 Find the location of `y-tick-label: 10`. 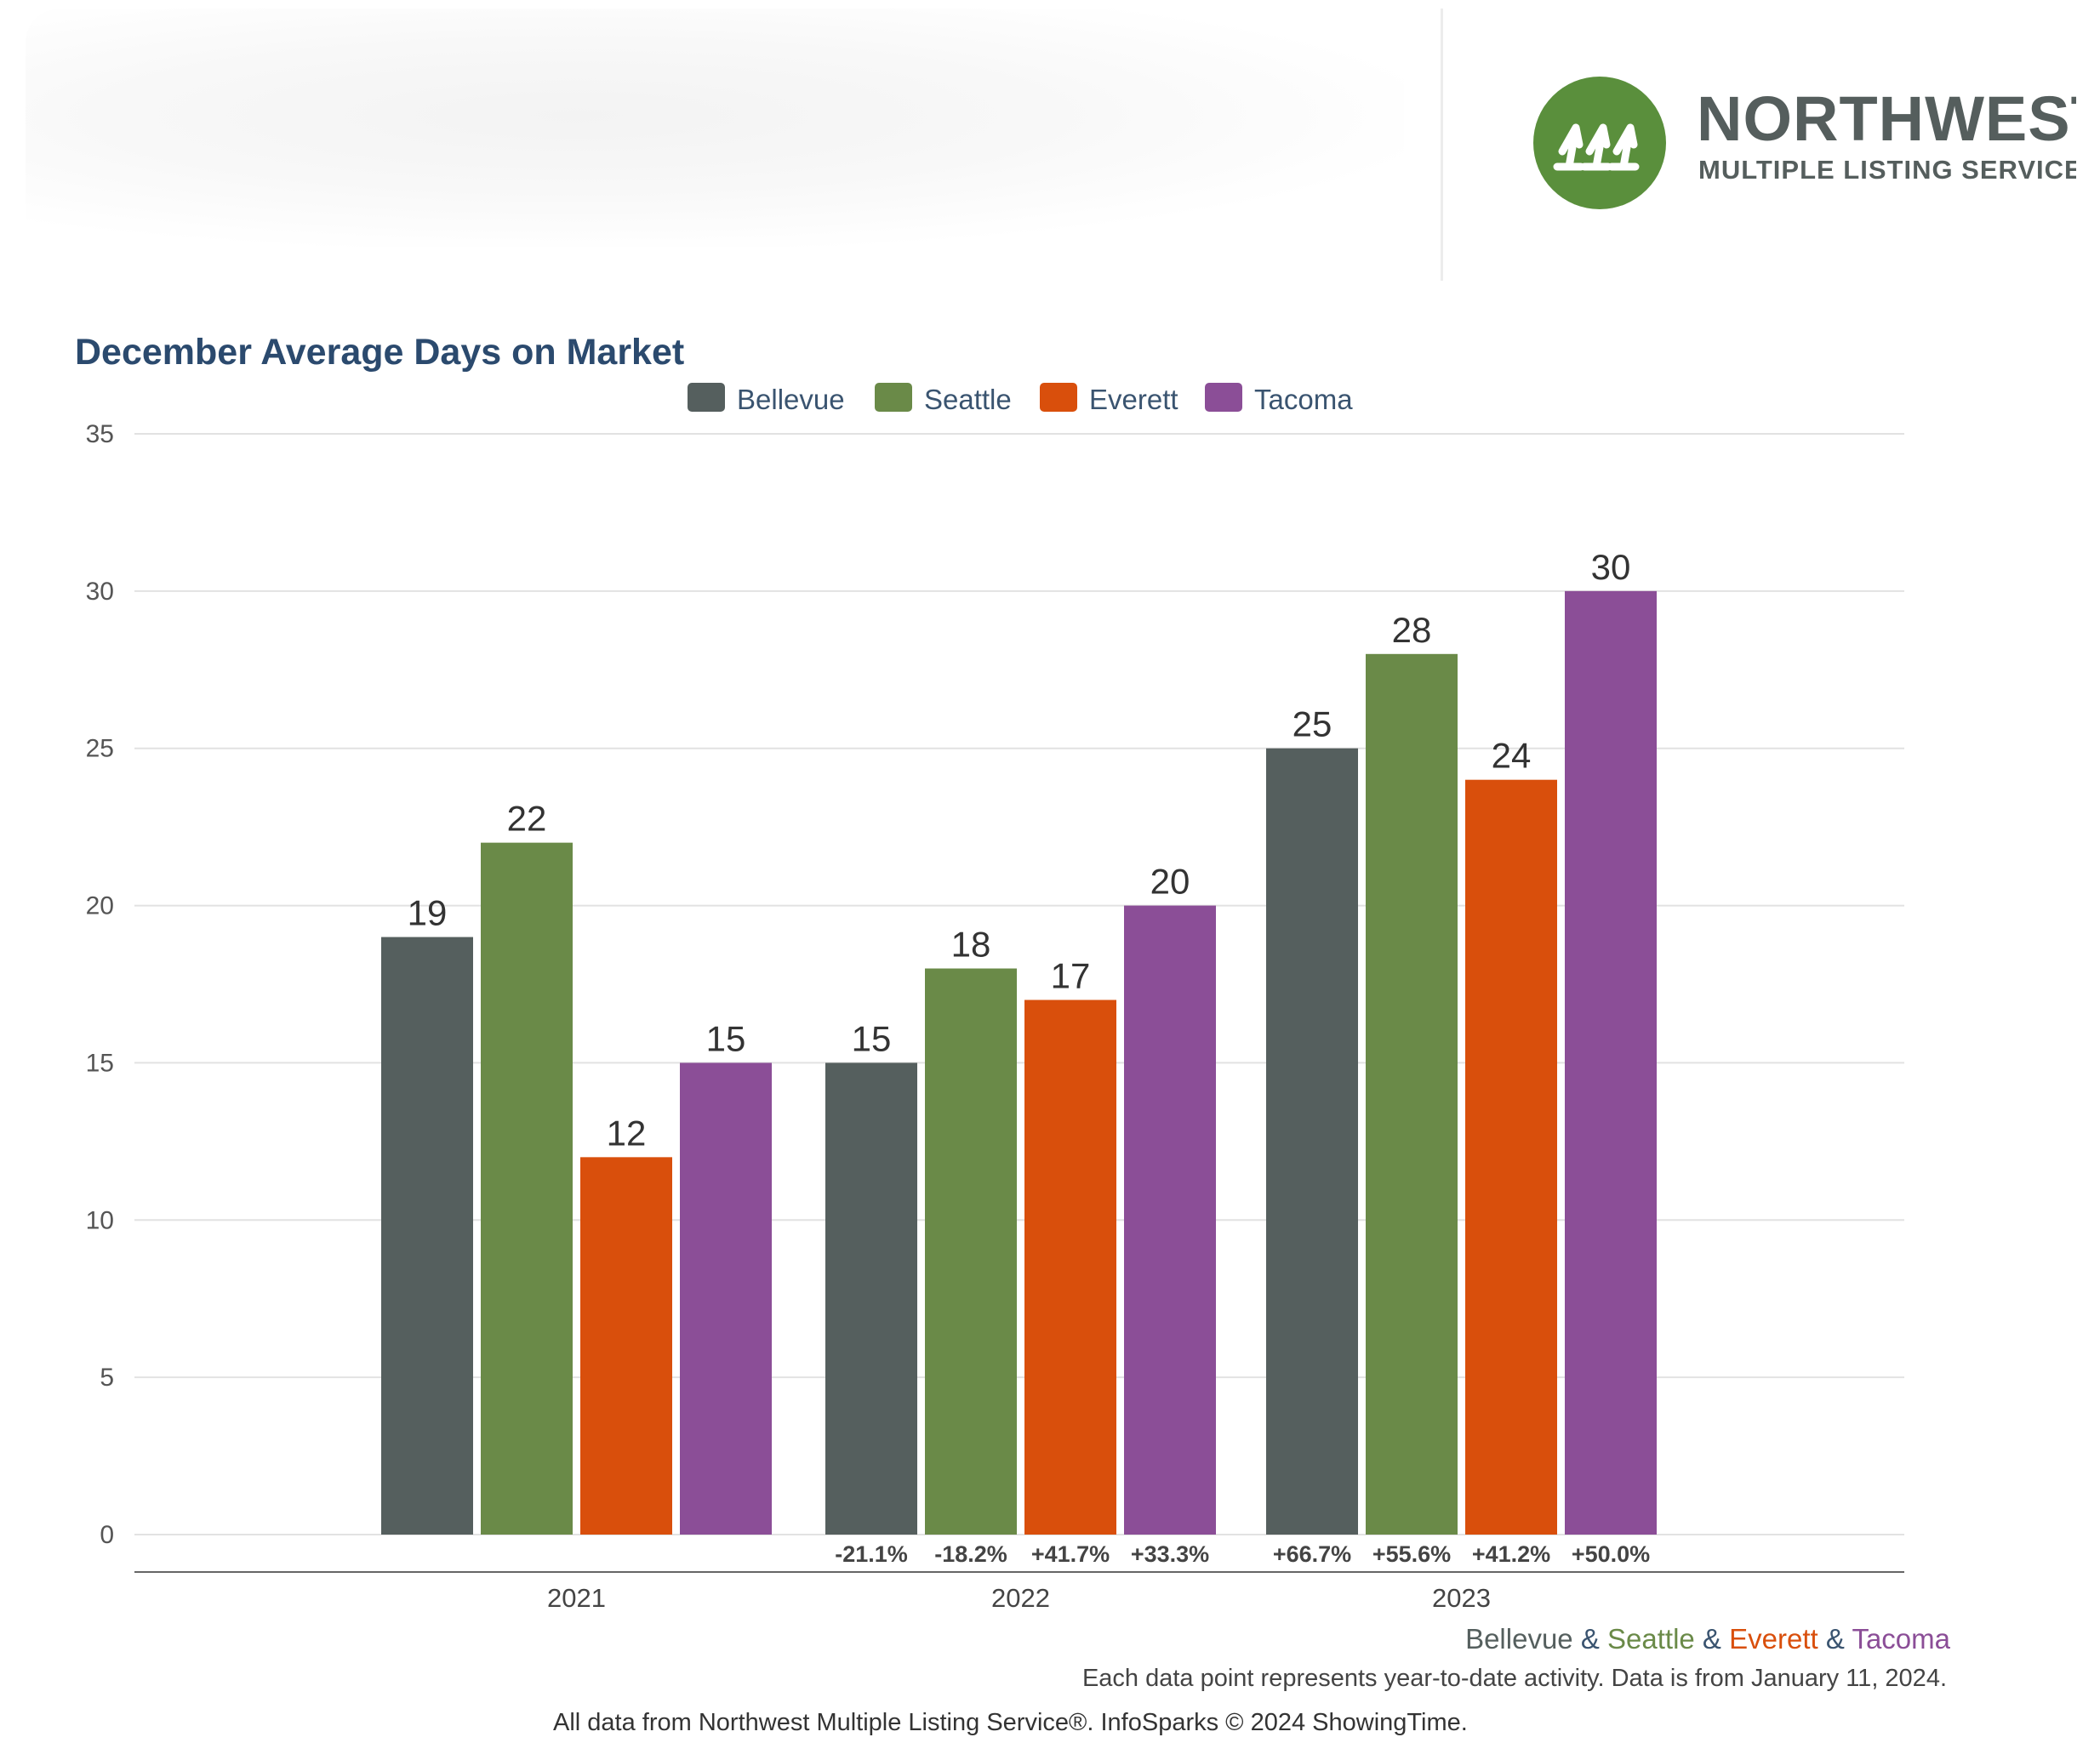

y-tick-label: 10 is located at coordinates (100, 1220).